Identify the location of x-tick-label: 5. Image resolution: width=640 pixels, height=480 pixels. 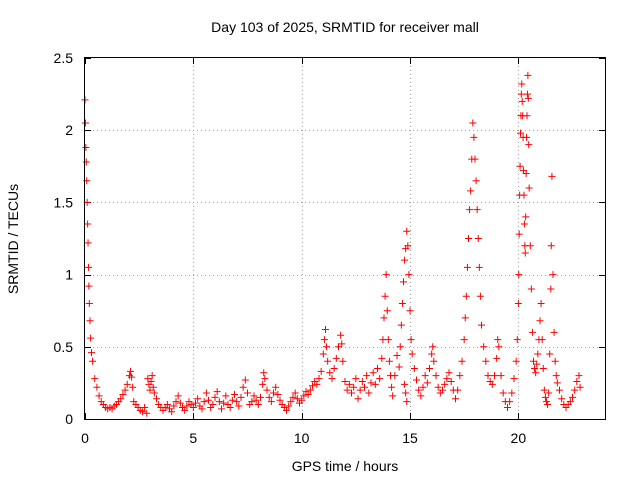
(193, 438).